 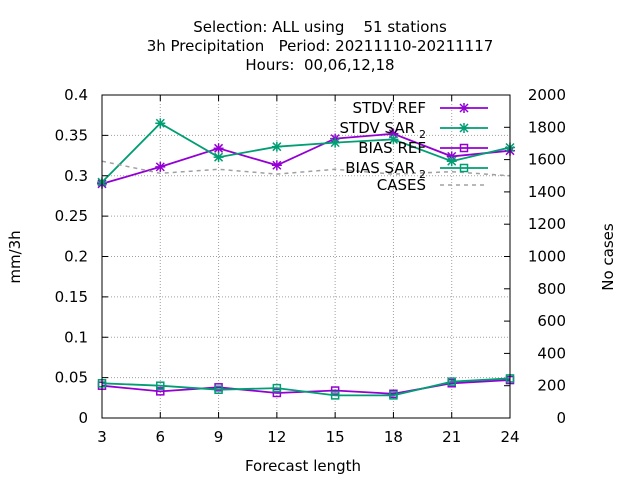 What do you see at coordinates (320, 27) in the screenshot?
I see `title-line: Selection: ALL using 51 stations` at bounding box center [320, 27].